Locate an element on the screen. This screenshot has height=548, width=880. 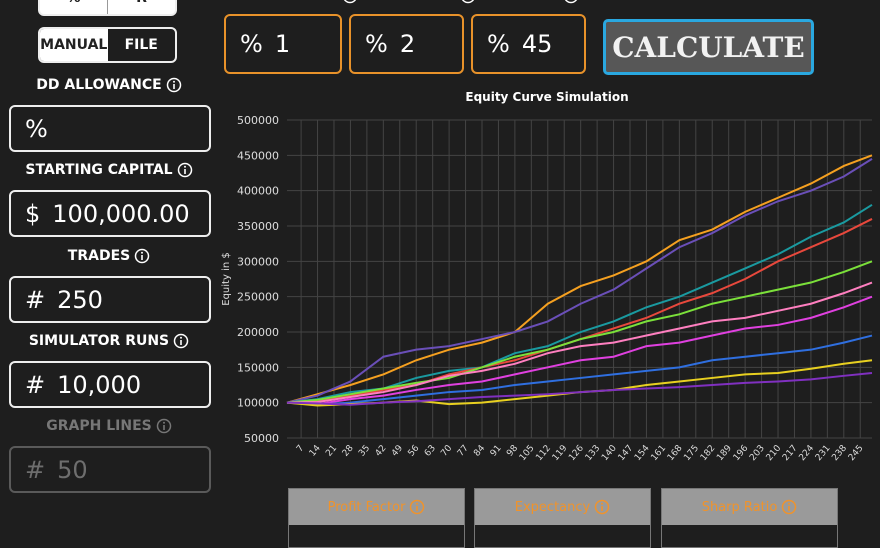
text-input: $100,000.00 is located at coordinates (110, 213).